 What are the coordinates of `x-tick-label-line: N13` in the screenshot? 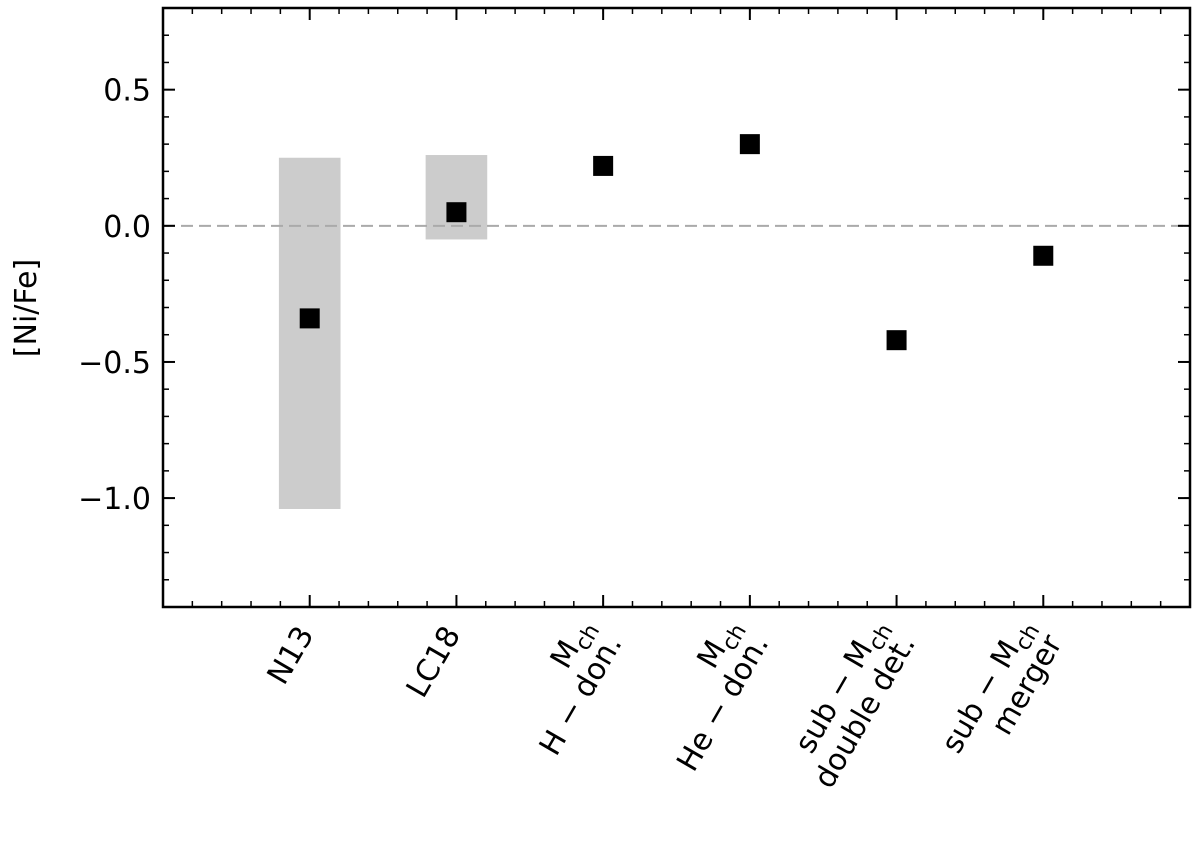 It's located at (291, 656).